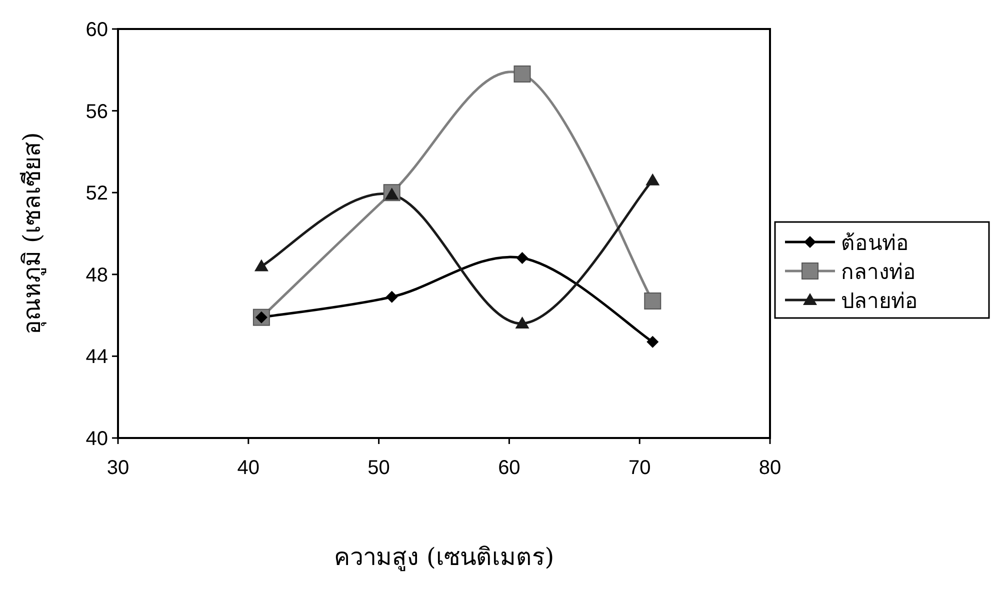  What do you see at coordinates (32, 233) in the screenshot?
I see `y-axis-title: อุณหภูมิ (เซลเซียส)` at bounding box center [32, 233].